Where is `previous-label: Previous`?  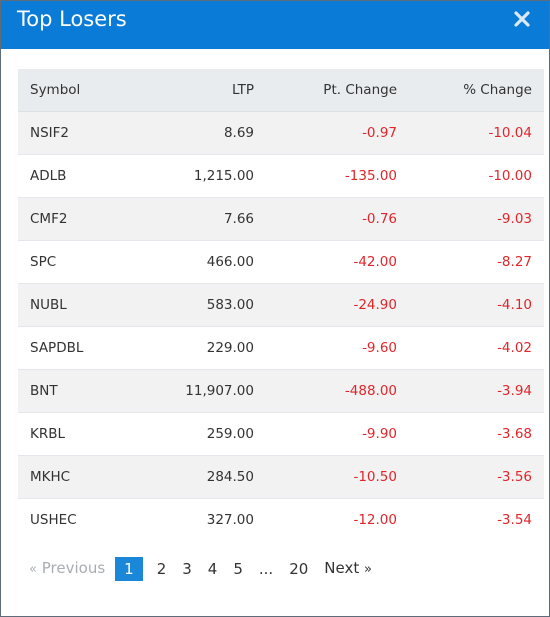
previous-label: Previous is located at coordinates (73, 568).